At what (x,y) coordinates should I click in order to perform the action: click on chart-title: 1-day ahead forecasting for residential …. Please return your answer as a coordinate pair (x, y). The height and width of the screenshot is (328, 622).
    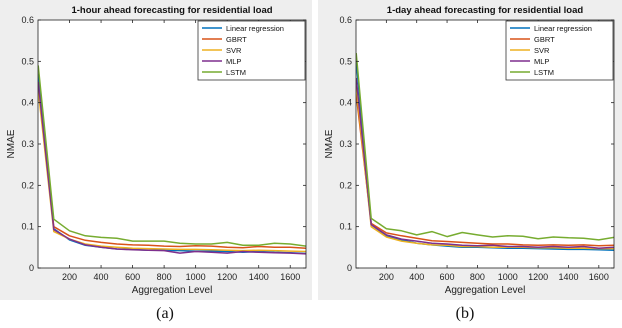
    Looking at the image, I should click on (485, 10).